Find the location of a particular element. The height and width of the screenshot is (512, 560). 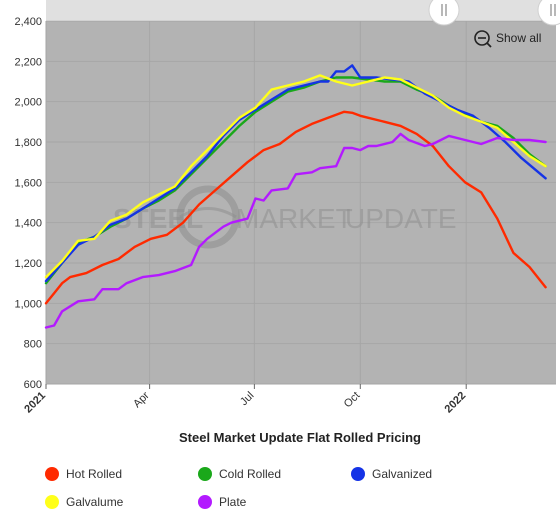

watermark-word-market: MARKET is located at coordinates (294, 218).